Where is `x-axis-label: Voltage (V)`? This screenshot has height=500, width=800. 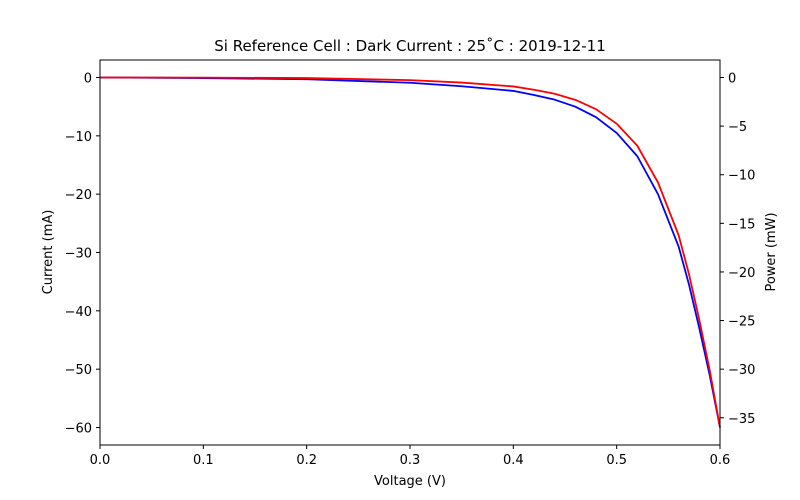
x-axis-label: Voltage (V) is located at coordinates (410, 481).